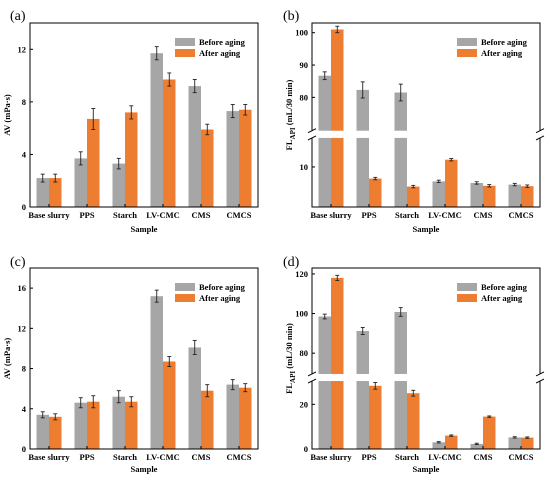  What do you see at coordinates (293, 133) in the screenshot?
I see `y-axis-label-sub: API` at bounding box center [293, 133].